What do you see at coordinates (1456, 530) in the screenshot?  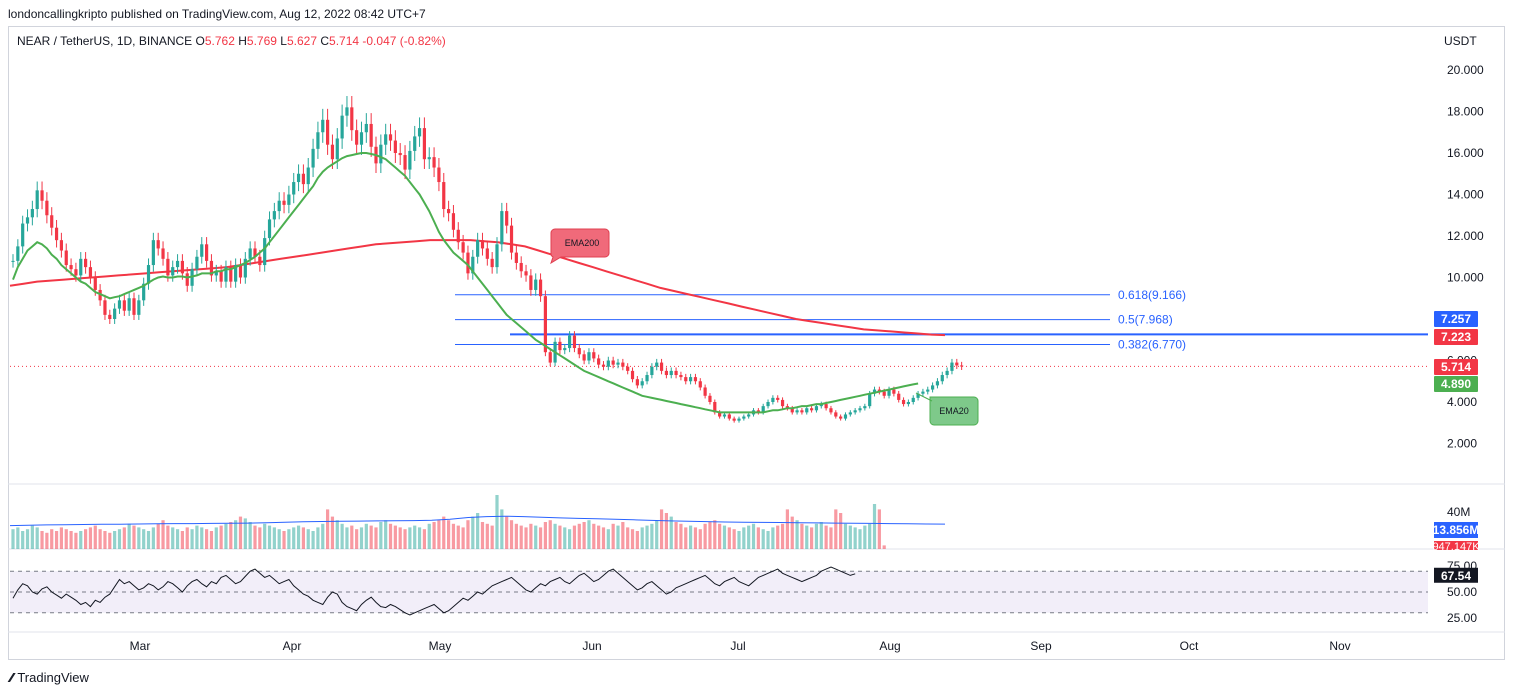 I see `volume-ma-tag-bg` at bounding box center [1456, 530].